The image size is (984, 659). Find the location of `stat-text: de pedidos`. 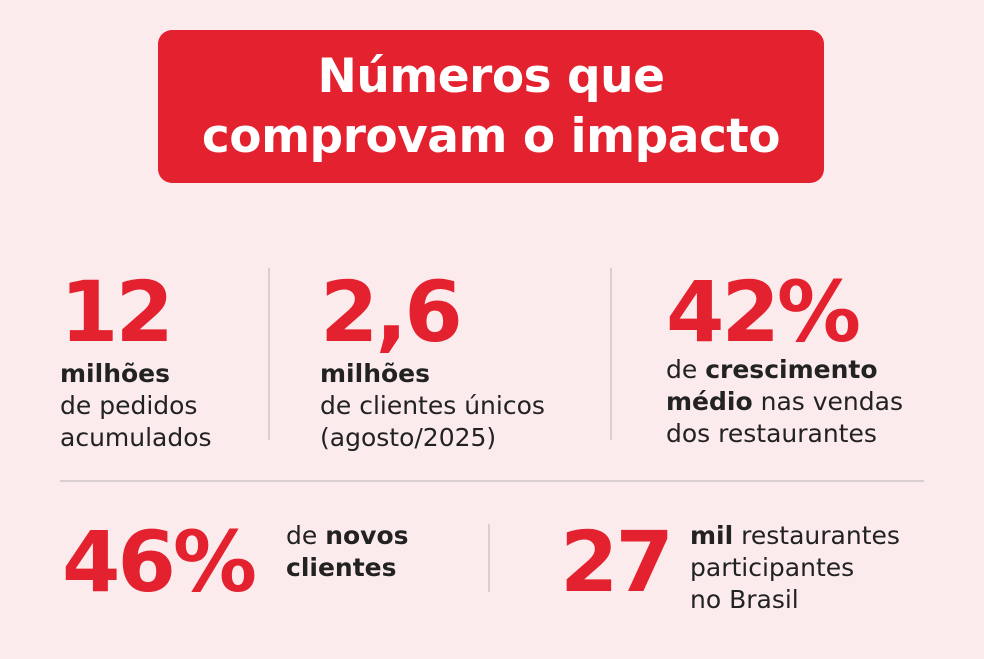

stat-text: de pedidos is located at coordinates (129, 405).